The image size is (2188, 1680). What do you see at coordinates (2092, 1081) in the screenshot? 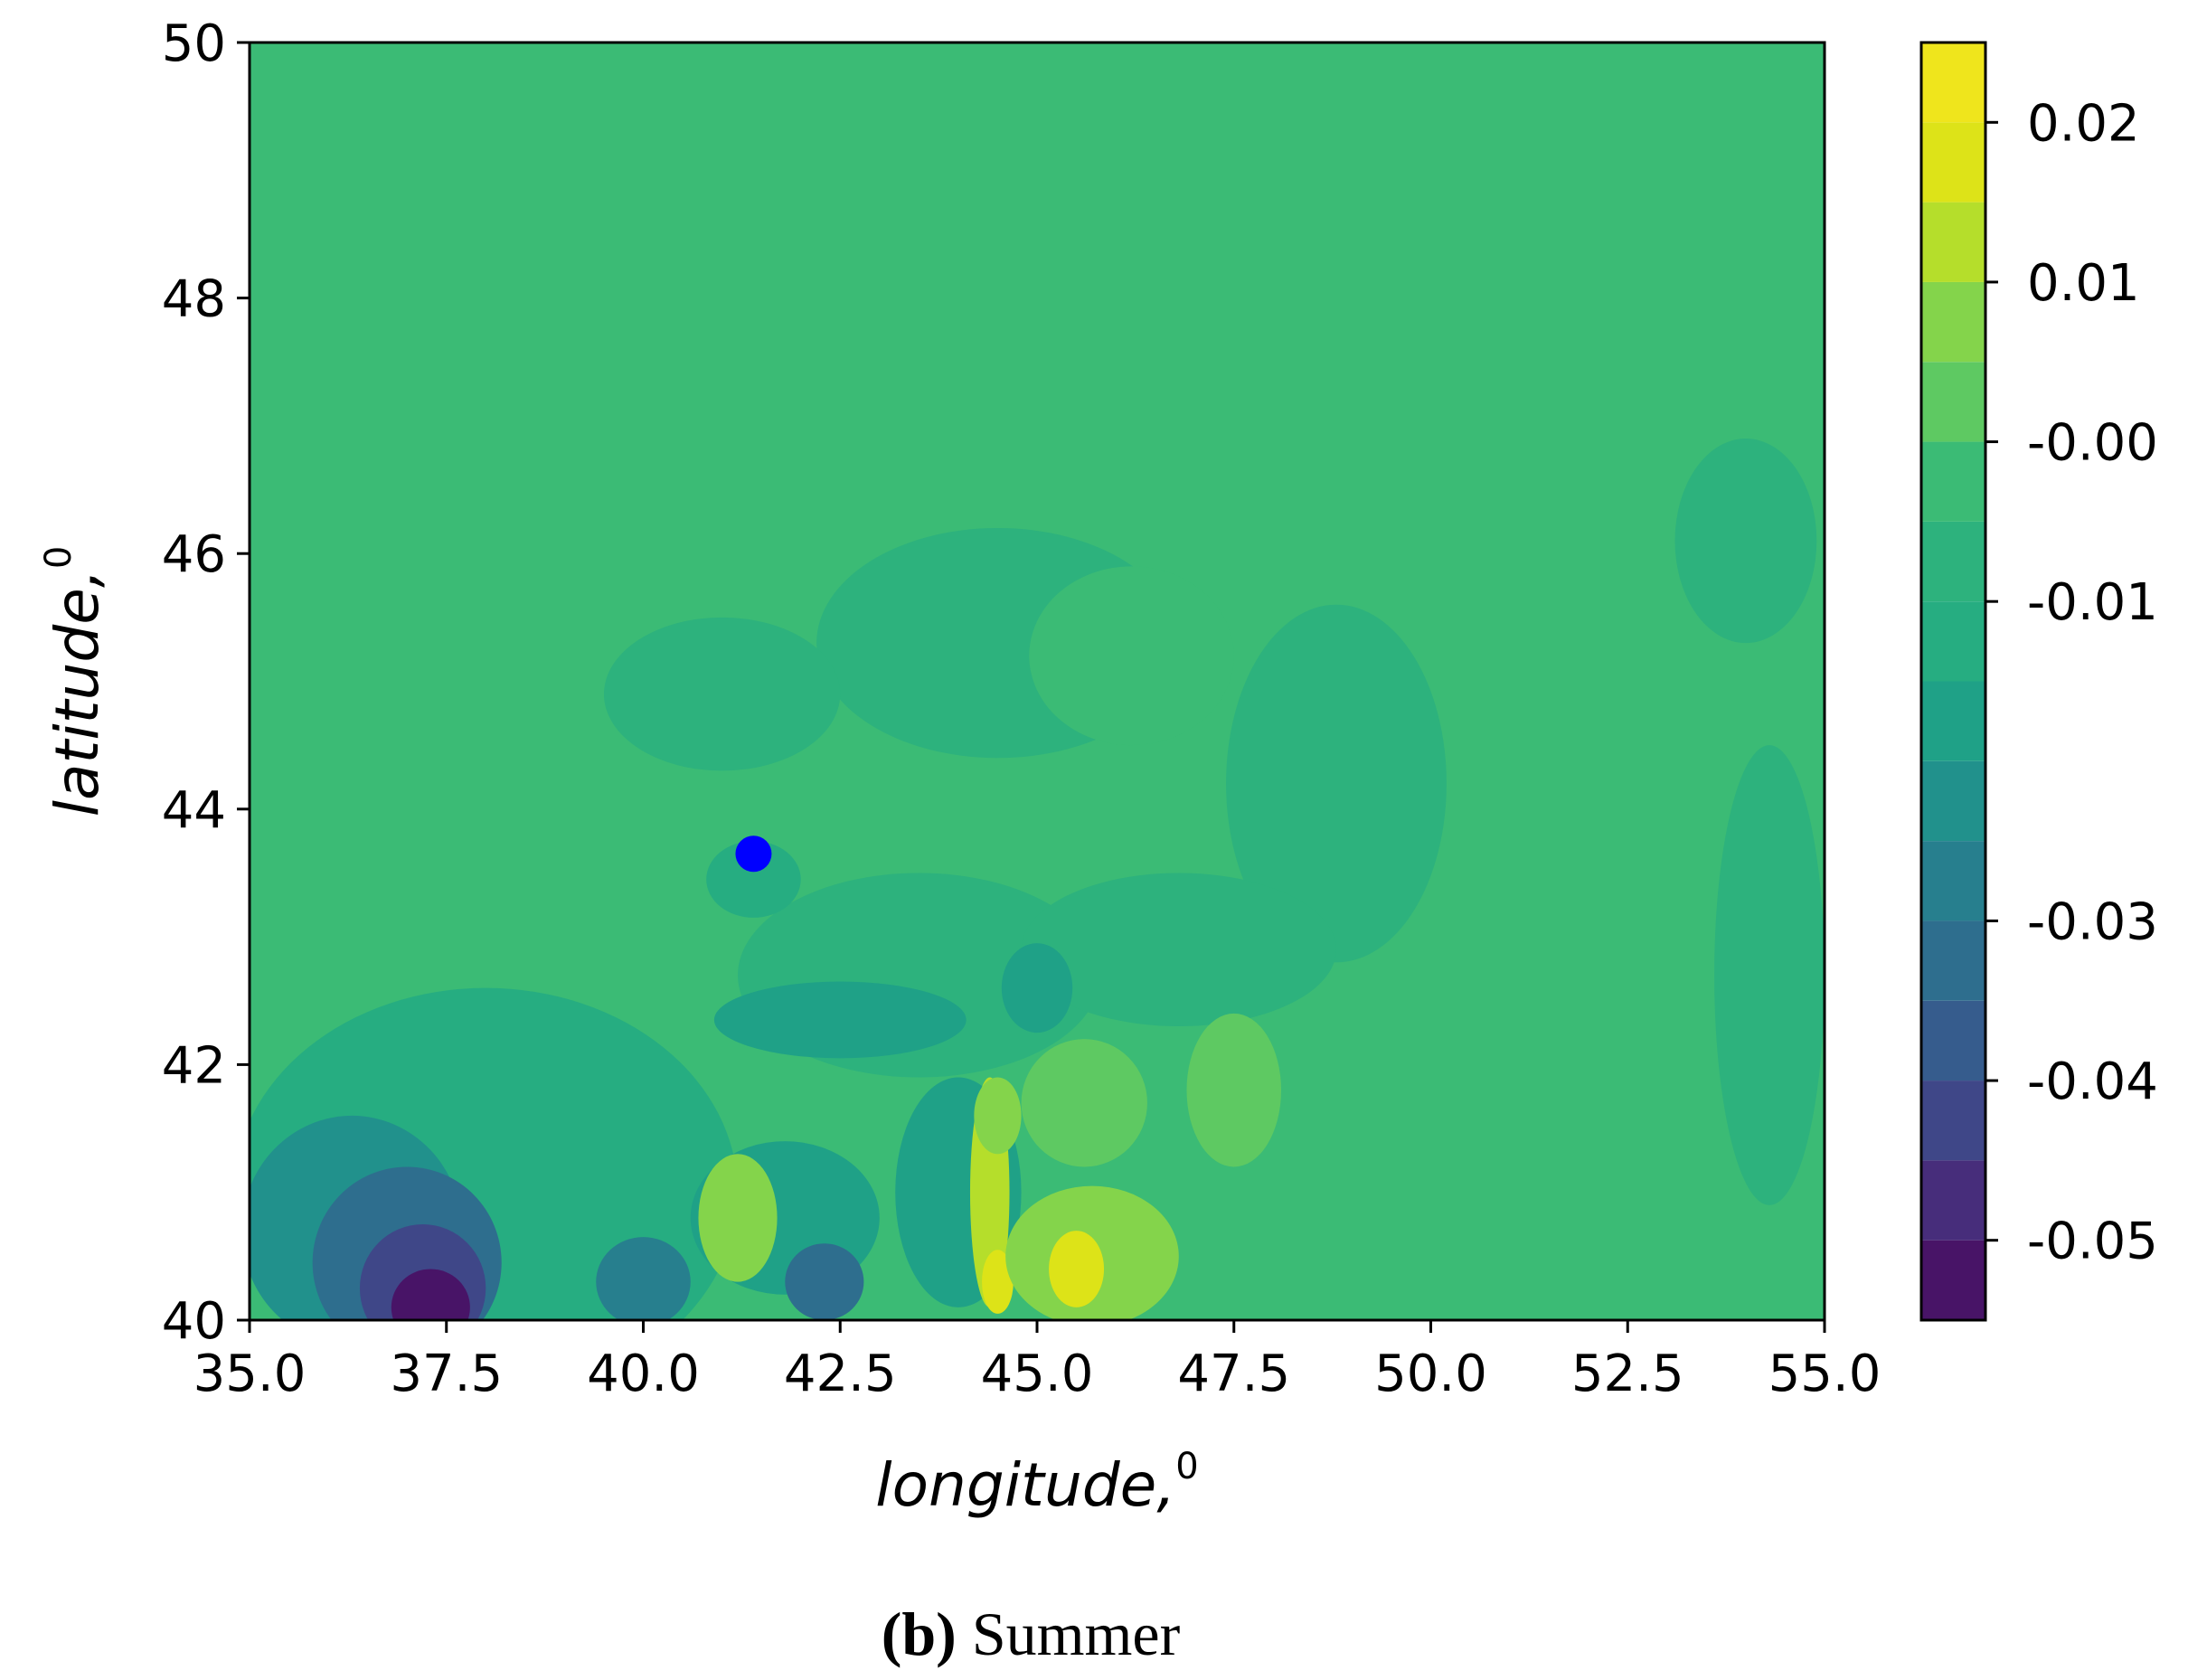
I see `colorbar-tick-label: -0.04` at bounding box center [2092, 1081].